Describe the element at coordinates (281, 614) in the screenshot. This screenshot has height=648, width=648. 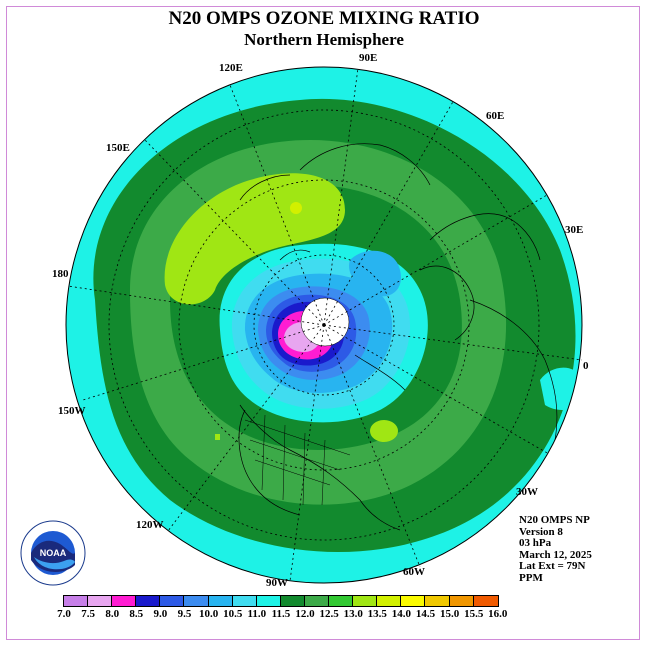
I see `colorbar-tick-label: 11.5` at that location.